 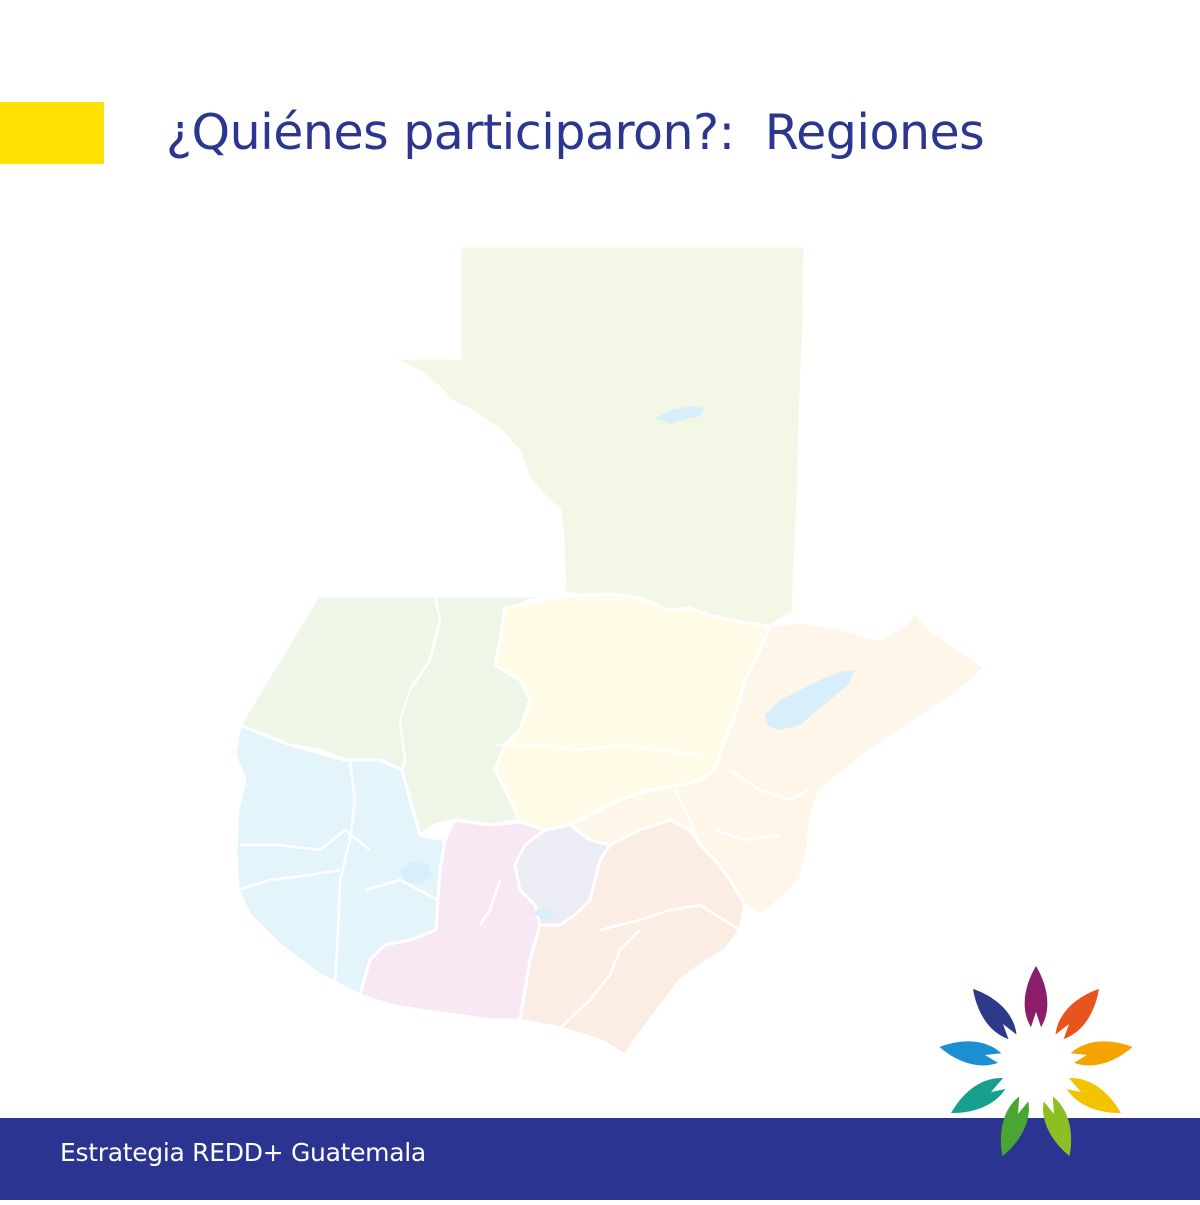 What do you see at coordinates (680, 415) in the screenshot?
I see `lake-peten-itza` at bounding box center [680, 415].